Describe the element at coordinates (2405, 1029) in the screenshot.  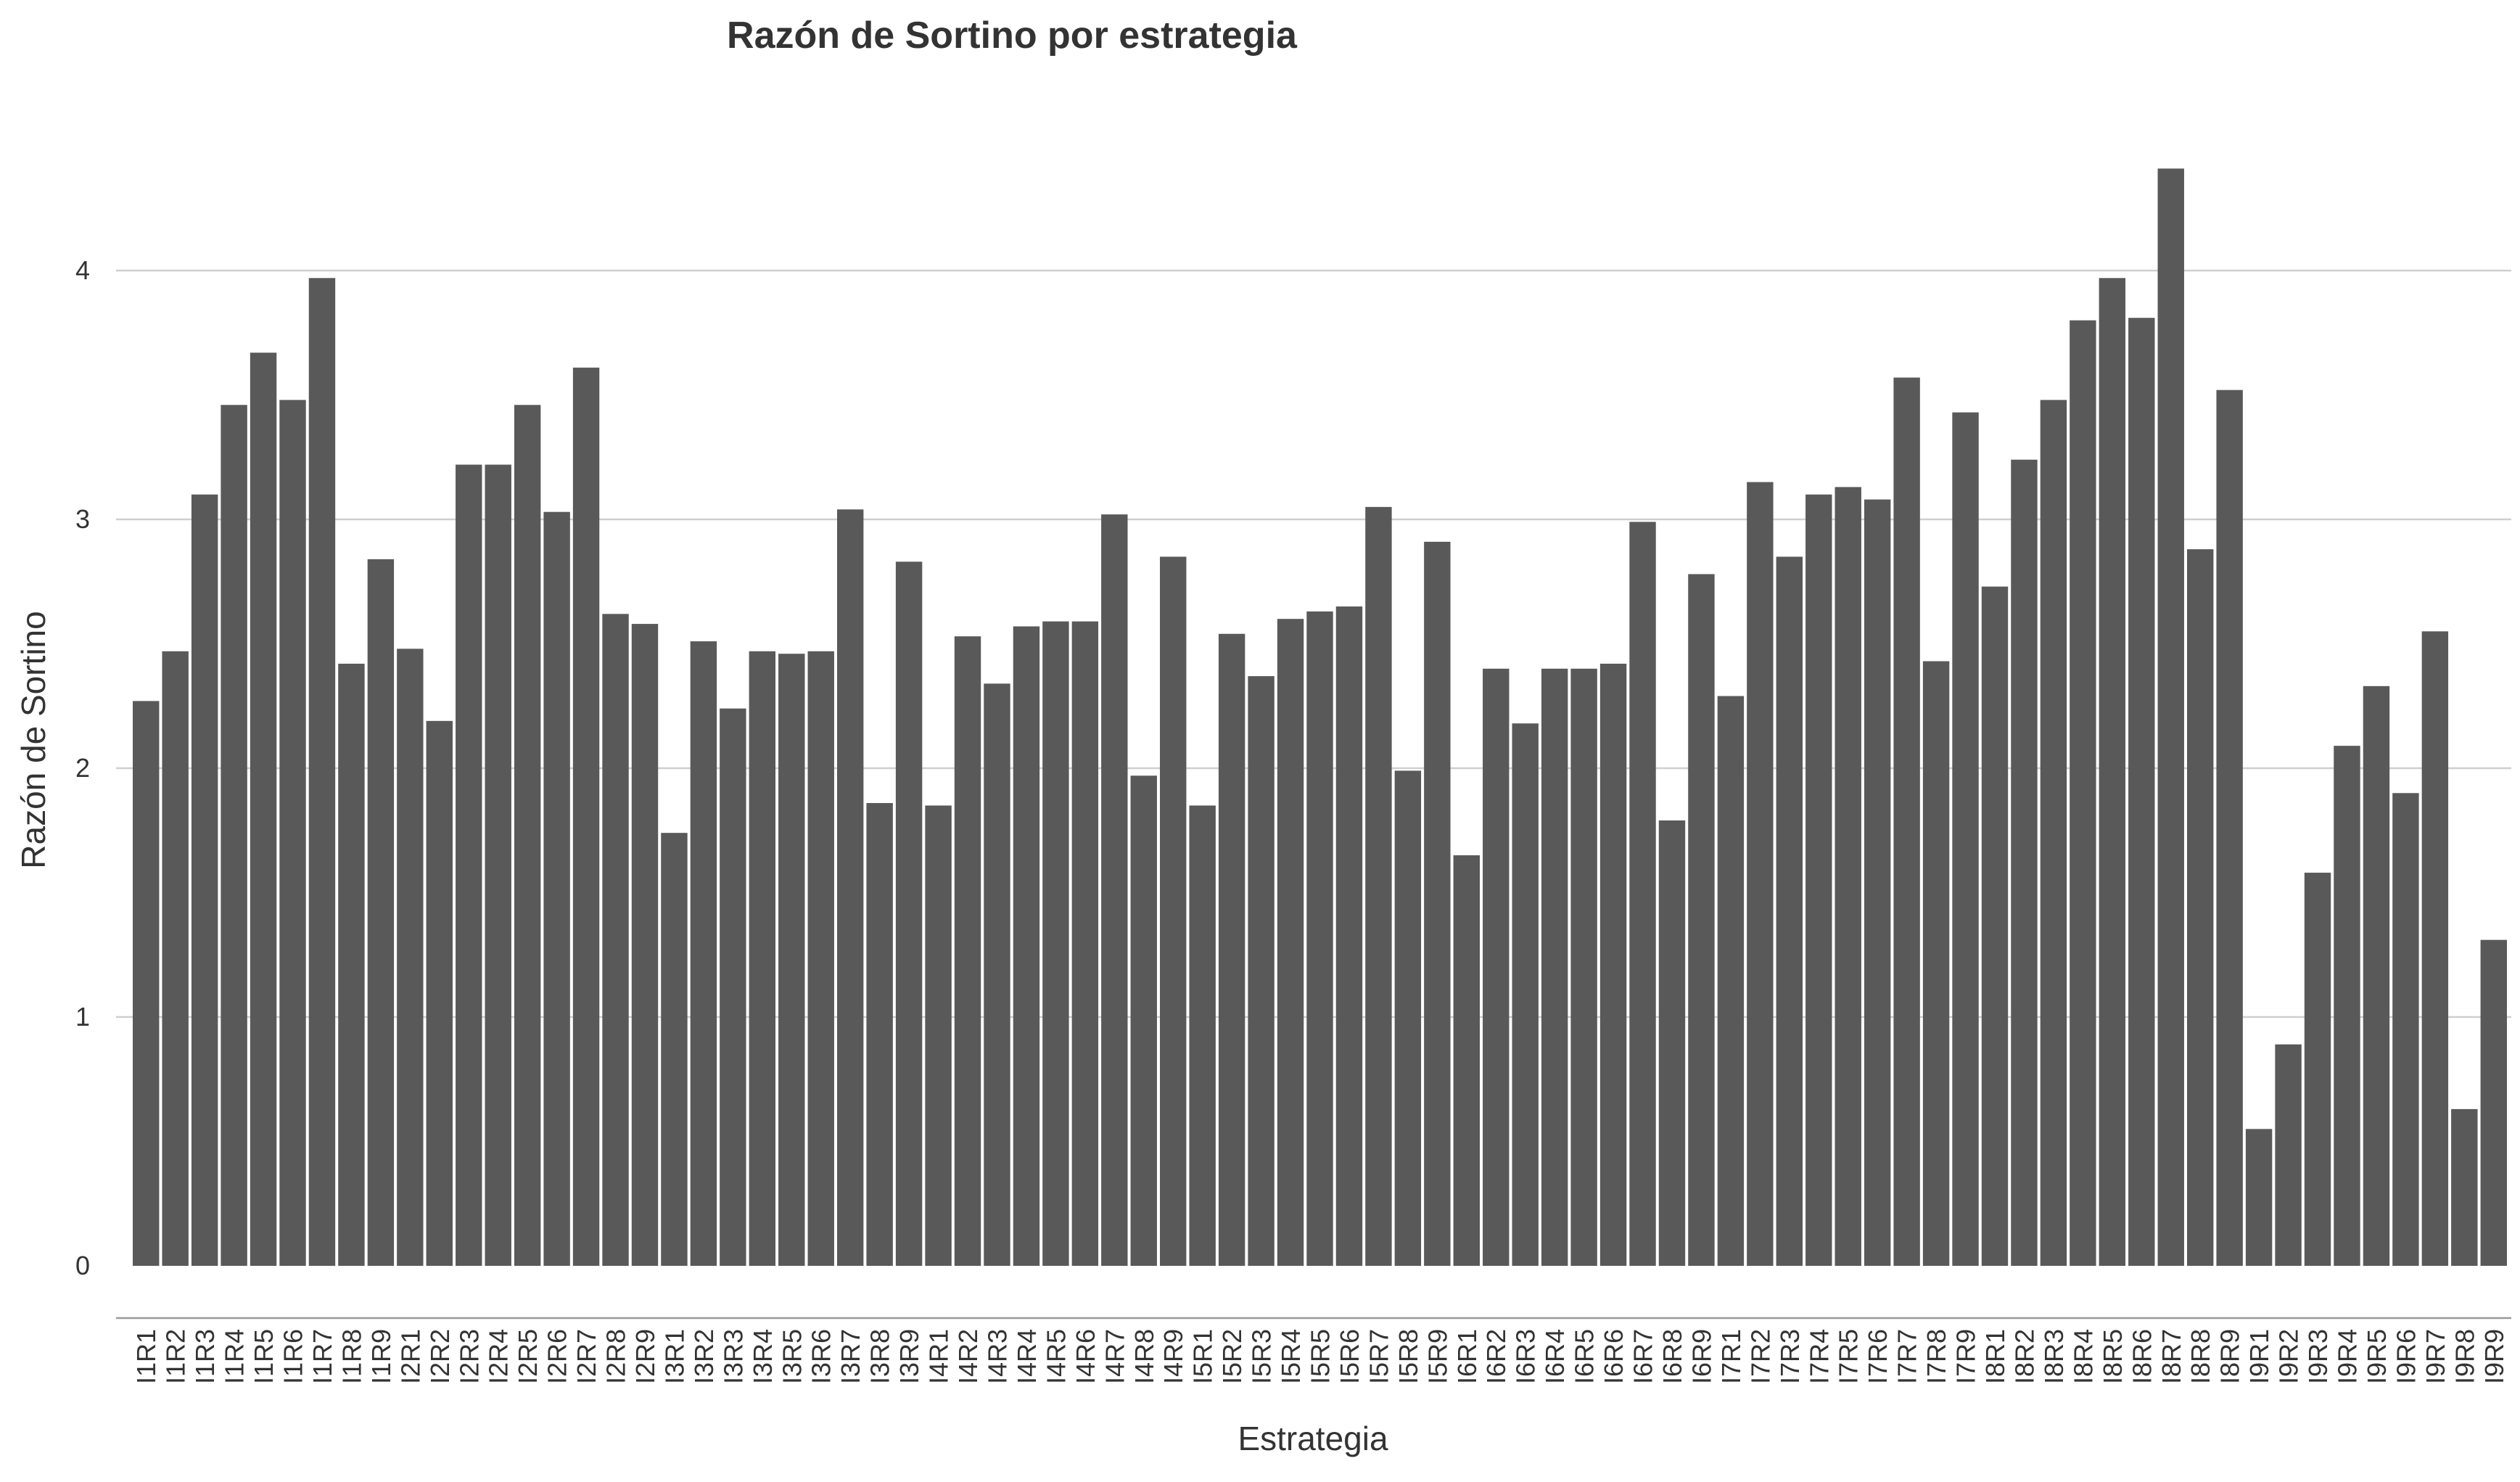
I see `bar-I9R6` at that location.